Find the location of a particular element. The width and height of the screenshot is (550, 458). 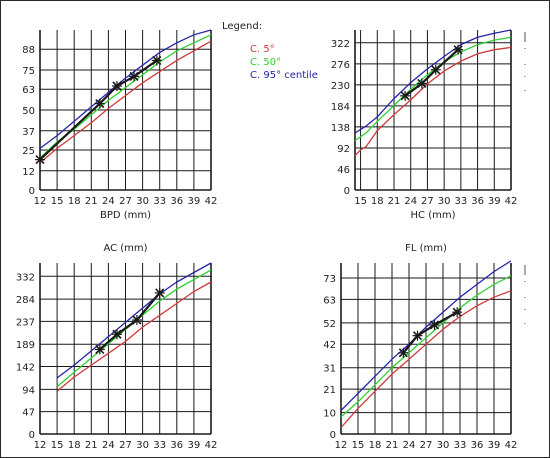

y-tick-label: 332 is located at coordinates (25, 277).